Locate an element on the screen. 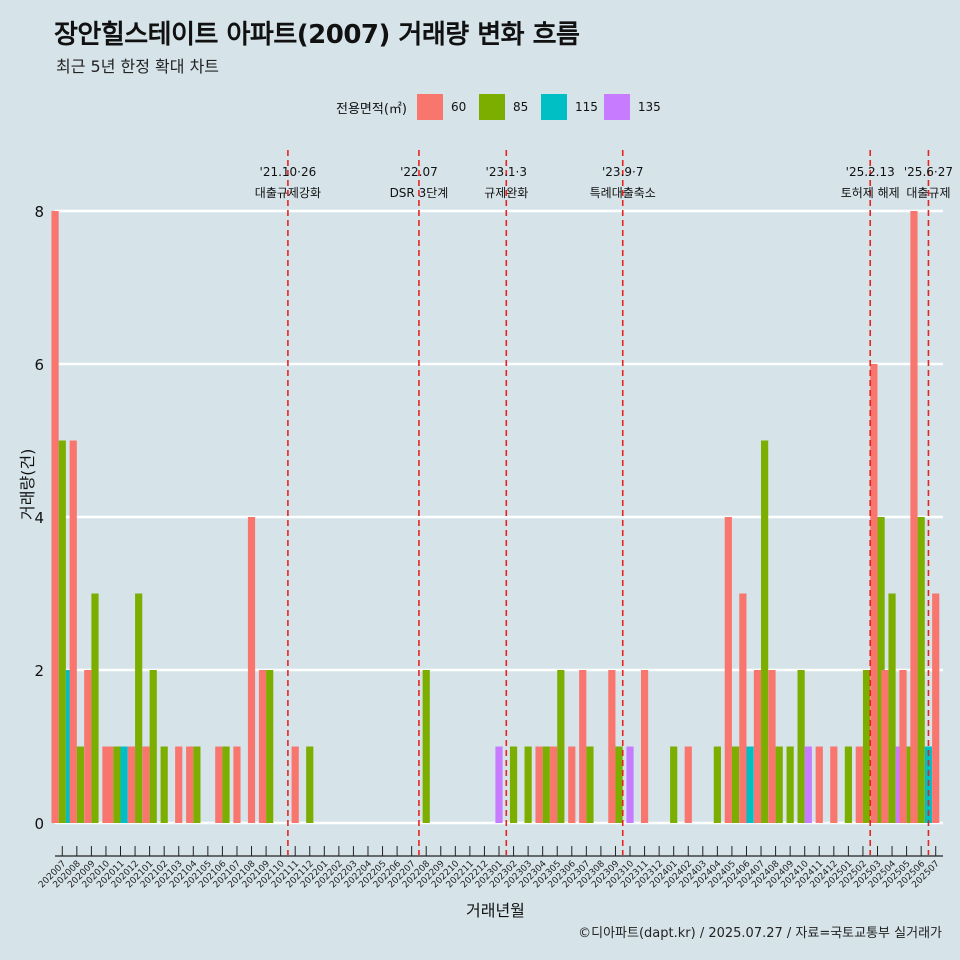 The width and height of the screenshot is (960, 960). y-tick-label: 2 is located at coordinates (39, 671).